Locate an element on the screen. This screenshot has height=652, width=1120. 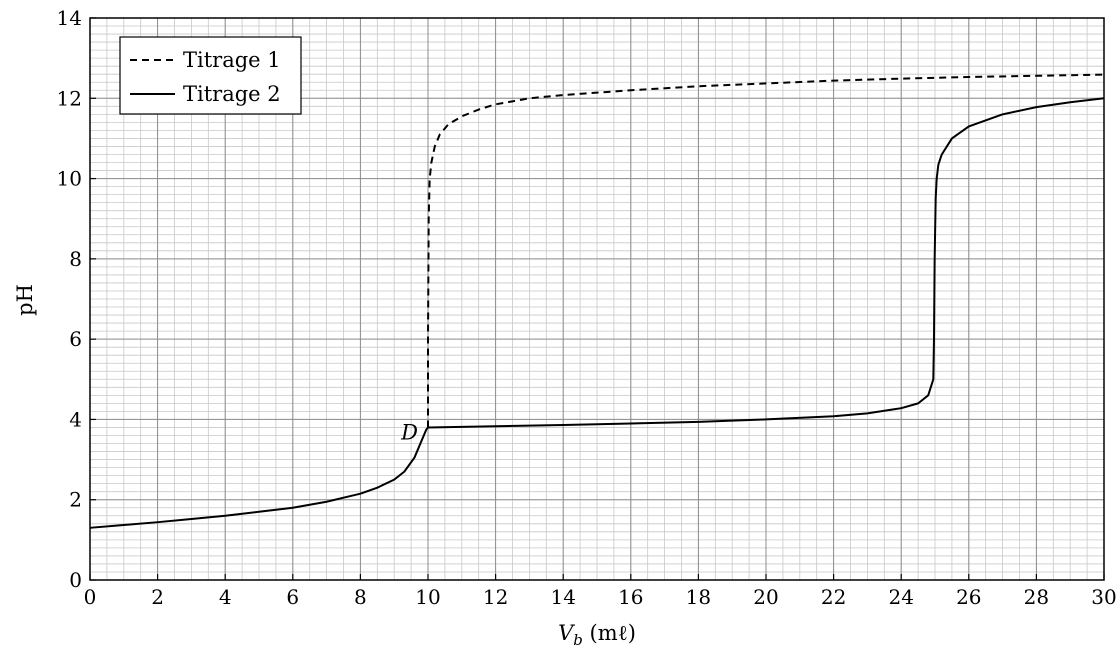
y-axis-label: pH is located at coordinates (25, 300).